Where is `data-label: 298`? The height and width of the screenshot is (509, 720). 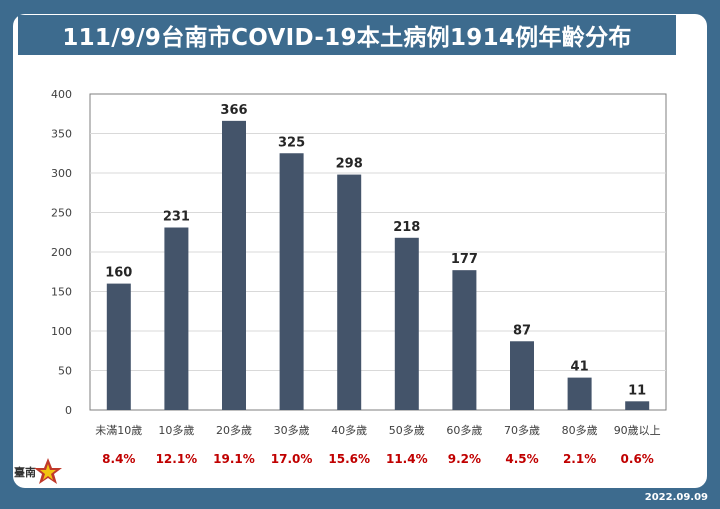
data-label: 298 is located at coordinates (349, 164).